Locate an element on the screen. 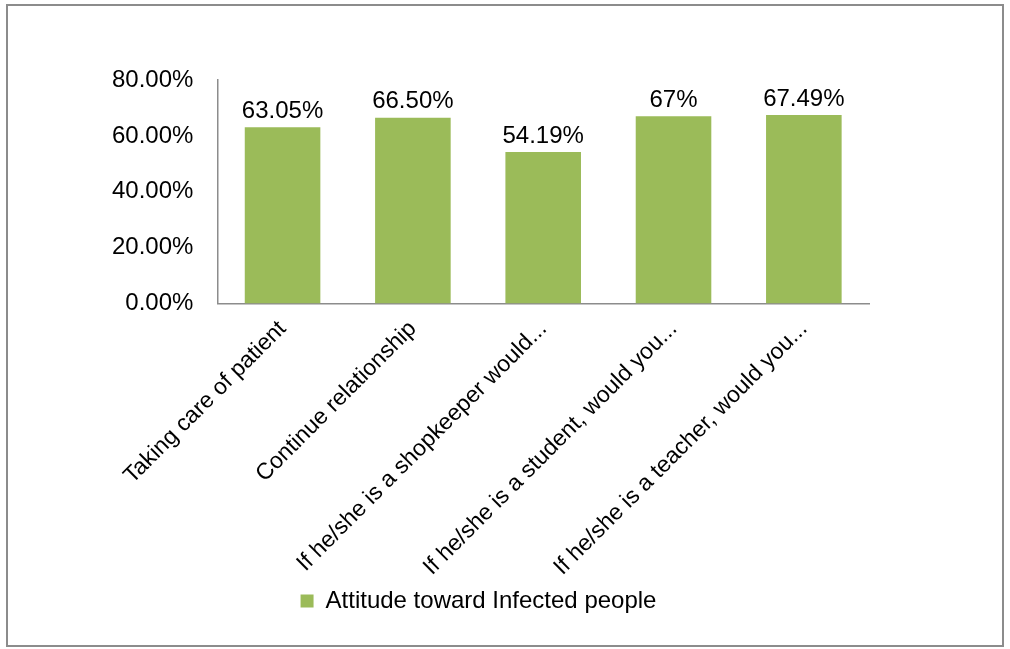 This screenshot has width=1010, height=649. data-label: 67.49% is located at coordinates (804, 97).